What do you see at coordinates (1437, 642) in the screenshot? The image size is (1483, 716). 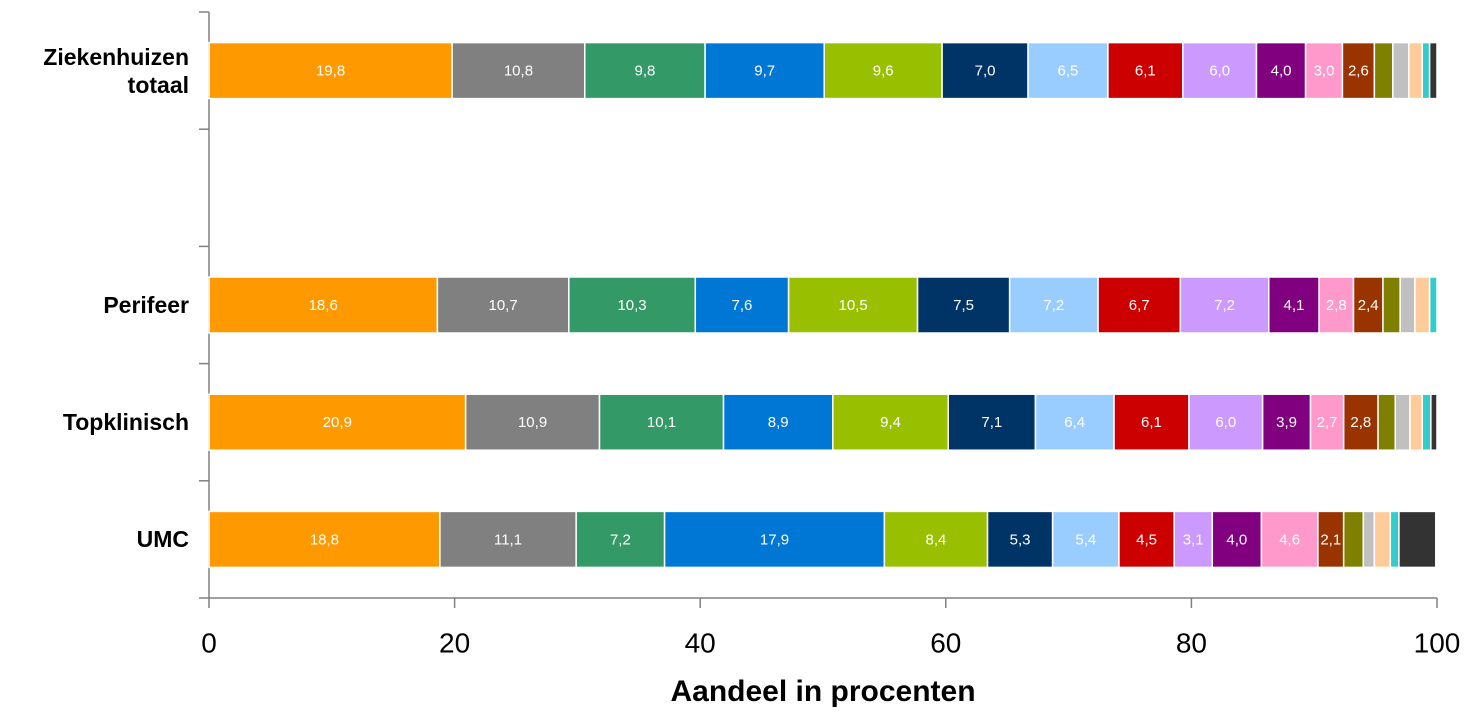 I see `x-tick-label: 100` at bounding box center [1437, 642].